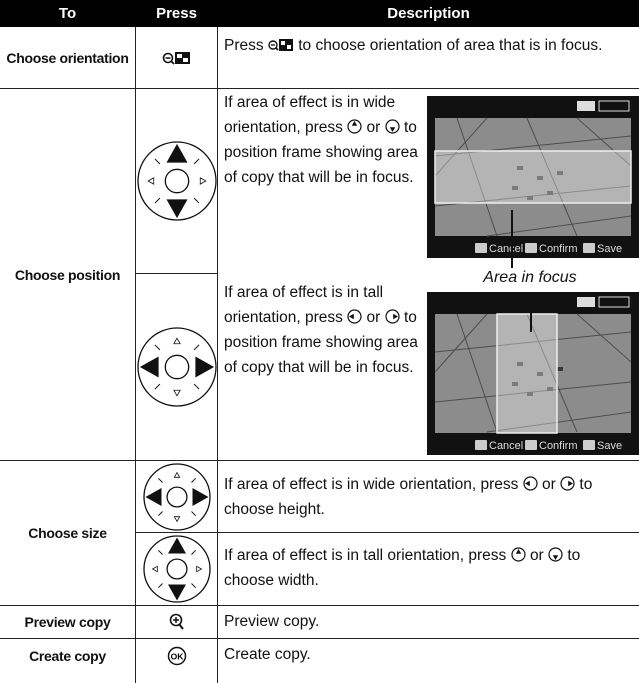 The width and height of the screenshot is (639, 683). Describe the element at coordinates (558, 446) in the screenshot. I see `button-label: Confirm` at that location.